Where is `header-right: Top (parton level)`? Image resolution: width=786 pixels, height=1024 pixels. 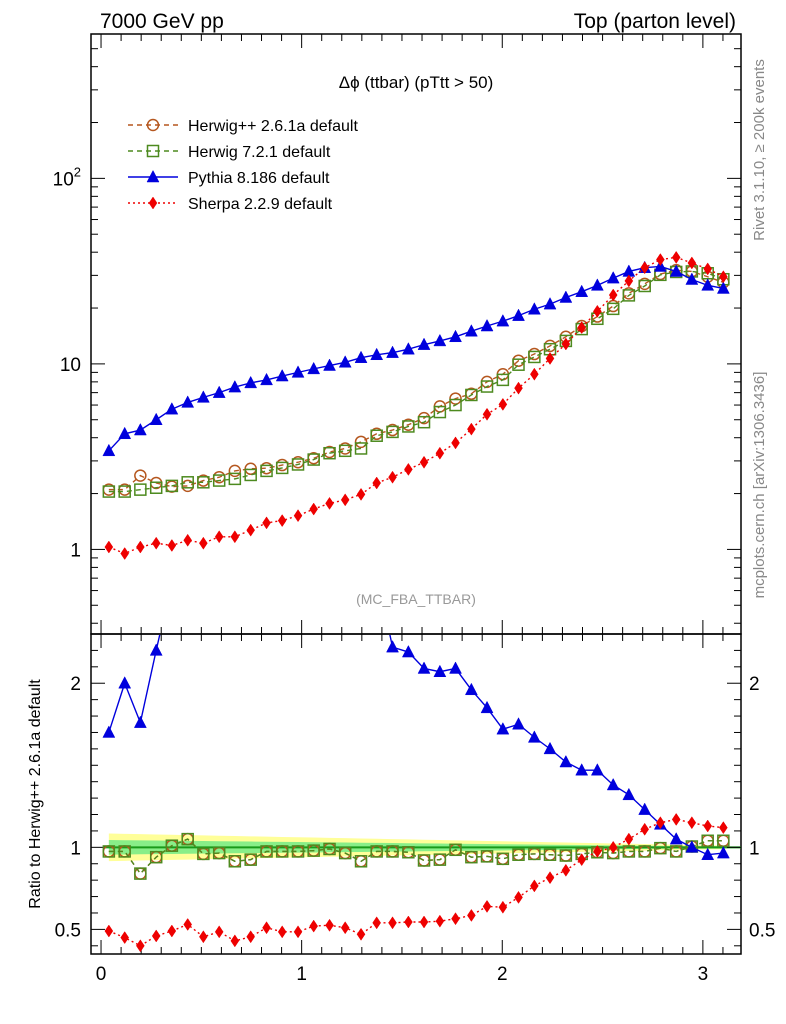
header-right: Top (parton level) is located at coordinates (655, 21).